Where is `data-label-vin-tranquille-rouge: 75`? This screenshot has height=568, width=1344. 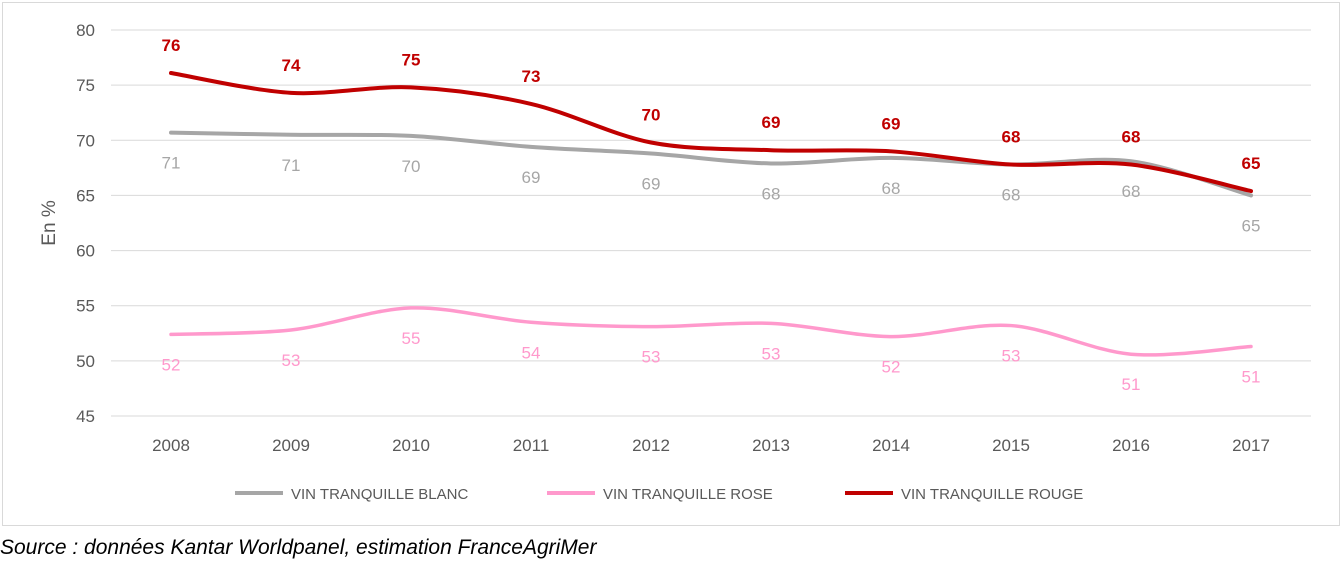
data-label-vin-tranquille-rouge: 75 is located at coordinates (411, 59).